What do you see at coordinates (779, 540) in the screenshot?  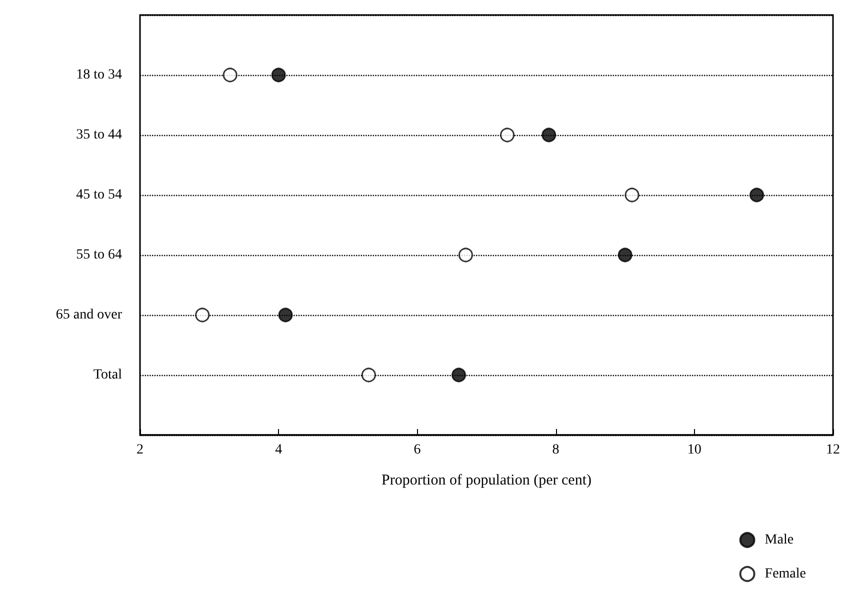 I see `legend-label: Male` at bounding box center [779, 540].